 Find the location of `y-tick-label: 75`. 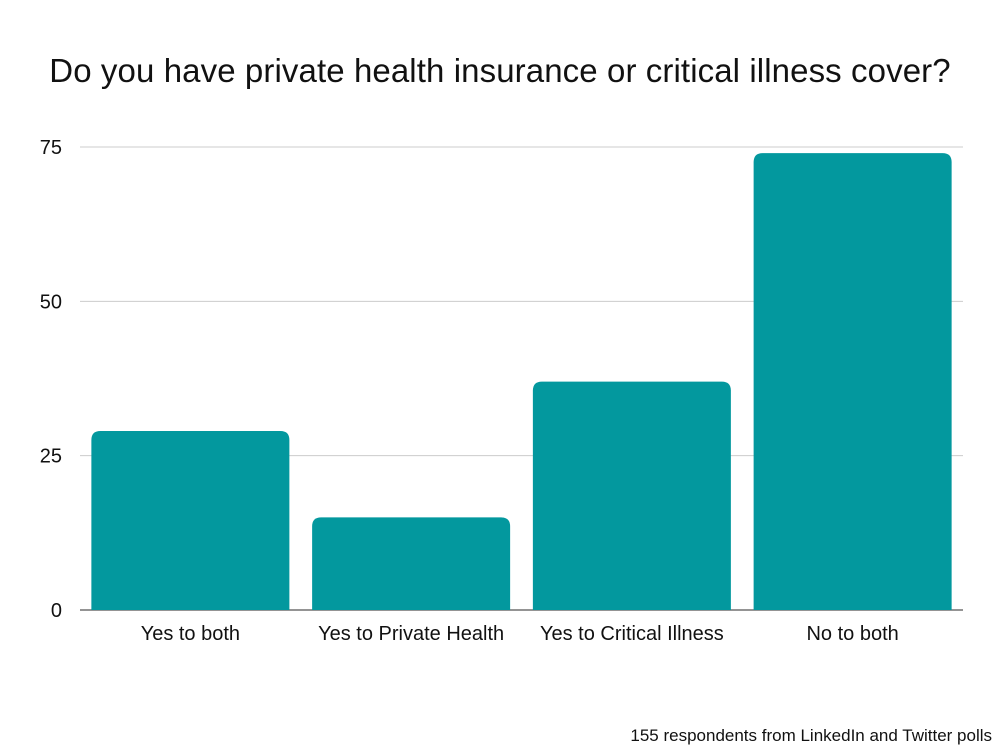

y-tick-label: 75 is located at coordinates (51, 148).